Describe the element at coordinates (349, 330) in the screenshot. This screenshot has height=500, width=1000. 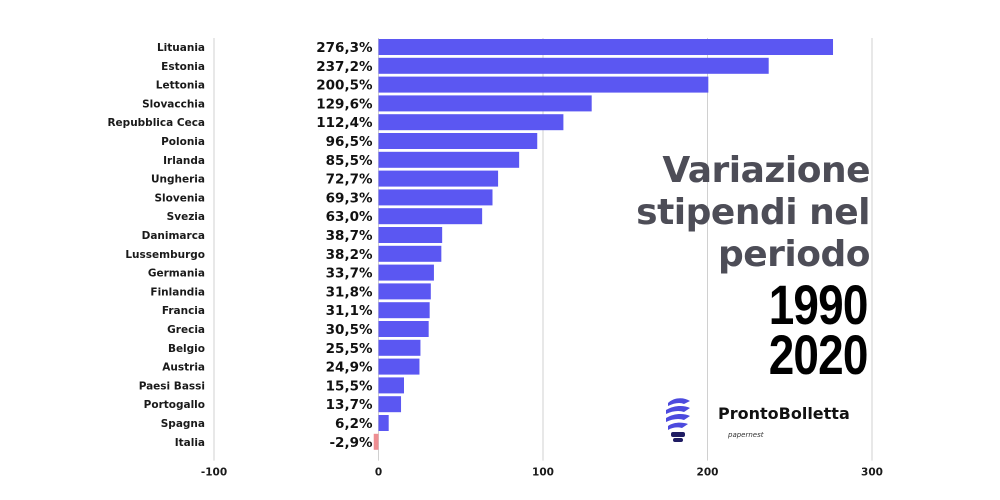
I see `value-label: 30,5%` at that location.